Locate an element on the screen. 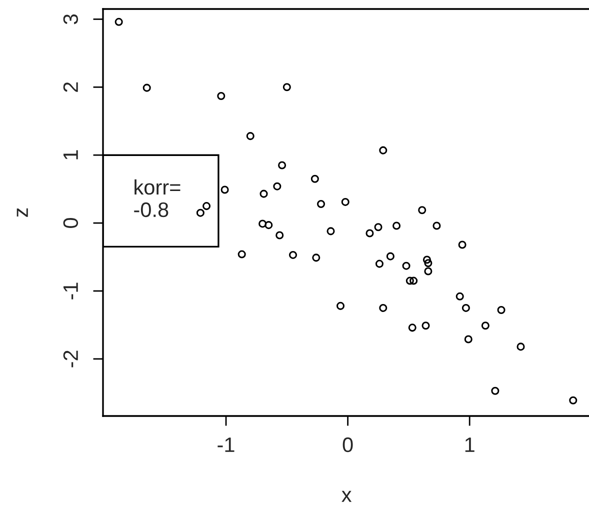  x-axis-title: x is located at coordinates (347, 496).